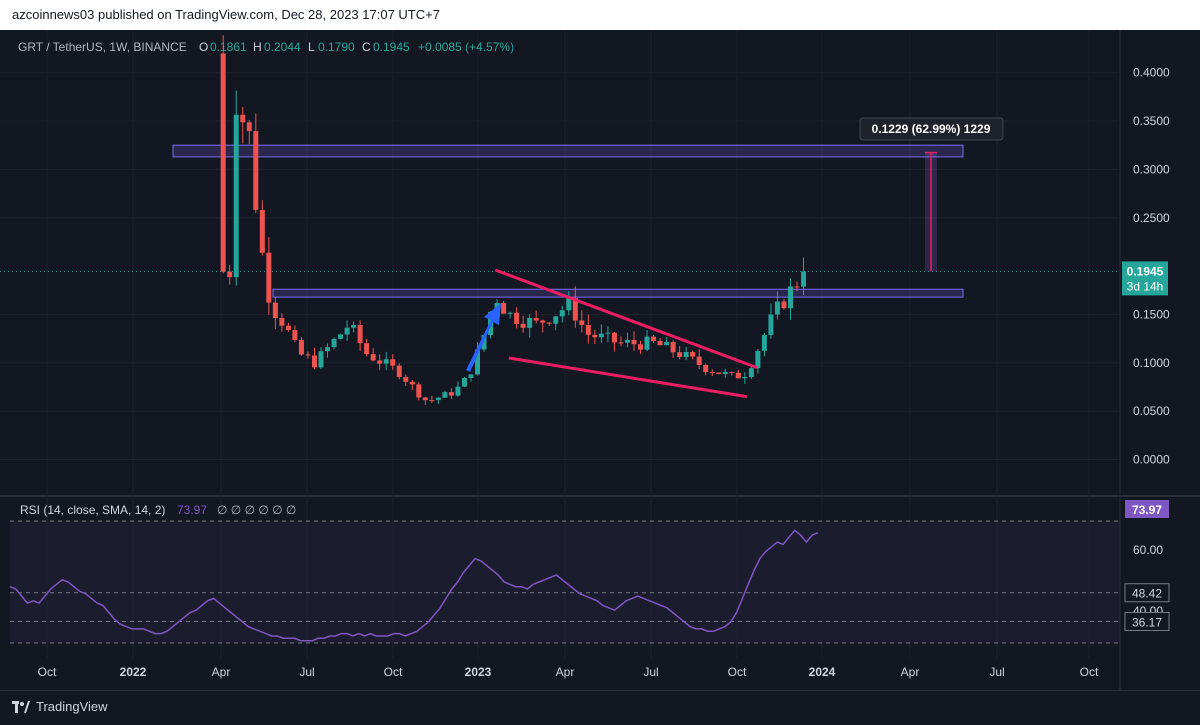 Image resolution: width=1200 pixels, height=725 pixels. I want to click on x-tick-label: 2022, so click(133, 672).